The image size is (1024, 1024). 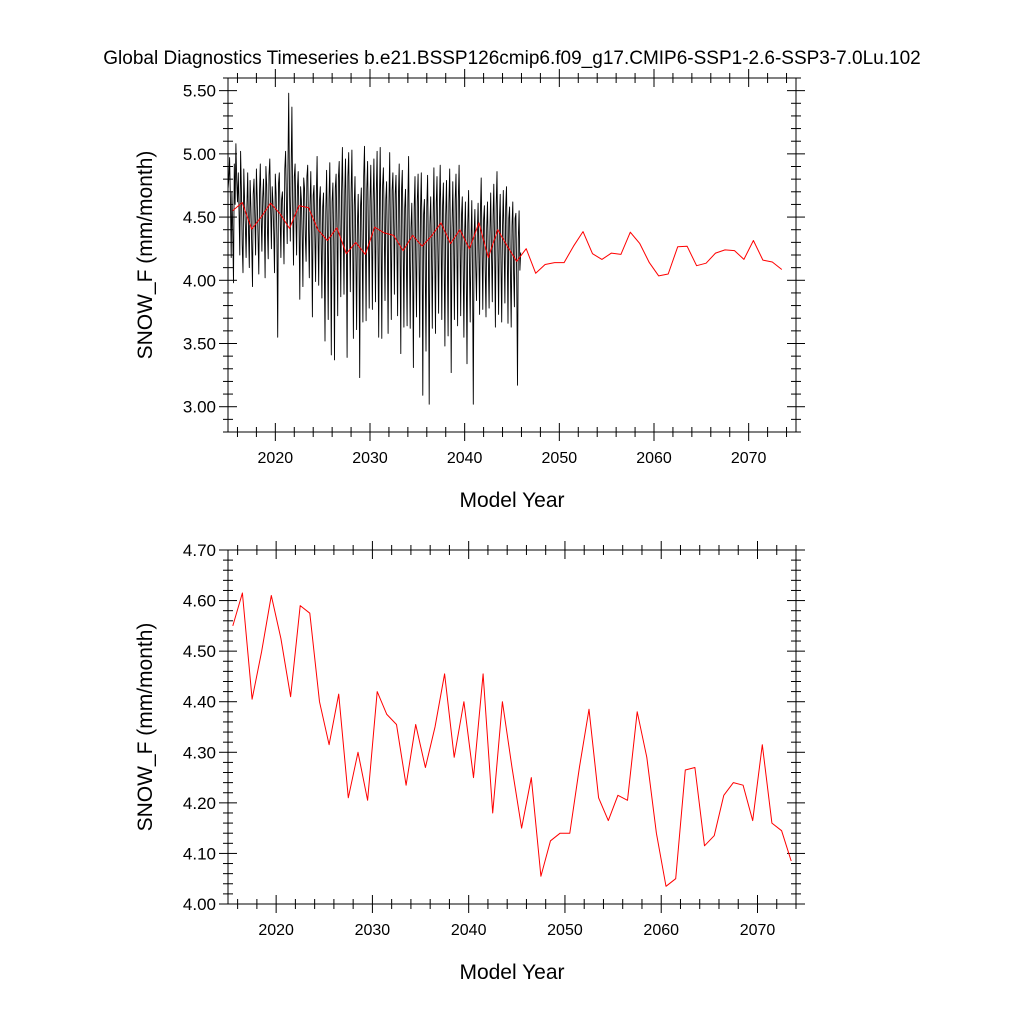 What do you see at coordinates (199, 601) in the screenshot?
I see `y-tick-label: 4.60` at bounding box center [199, 601].